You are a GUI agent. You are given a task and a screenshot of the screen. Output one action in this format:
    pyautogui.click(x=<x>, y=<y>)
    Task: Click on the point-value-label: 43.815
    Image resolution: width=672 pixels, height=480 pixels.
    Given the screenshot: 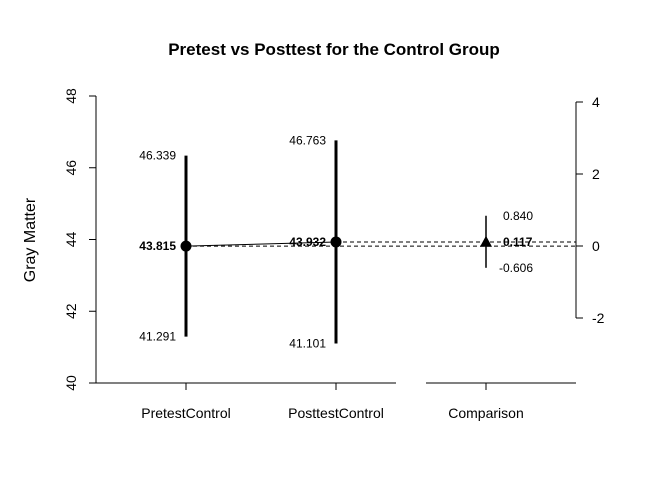 What is the action you would take?
    pyautogui.click(x=157, y=246)
    